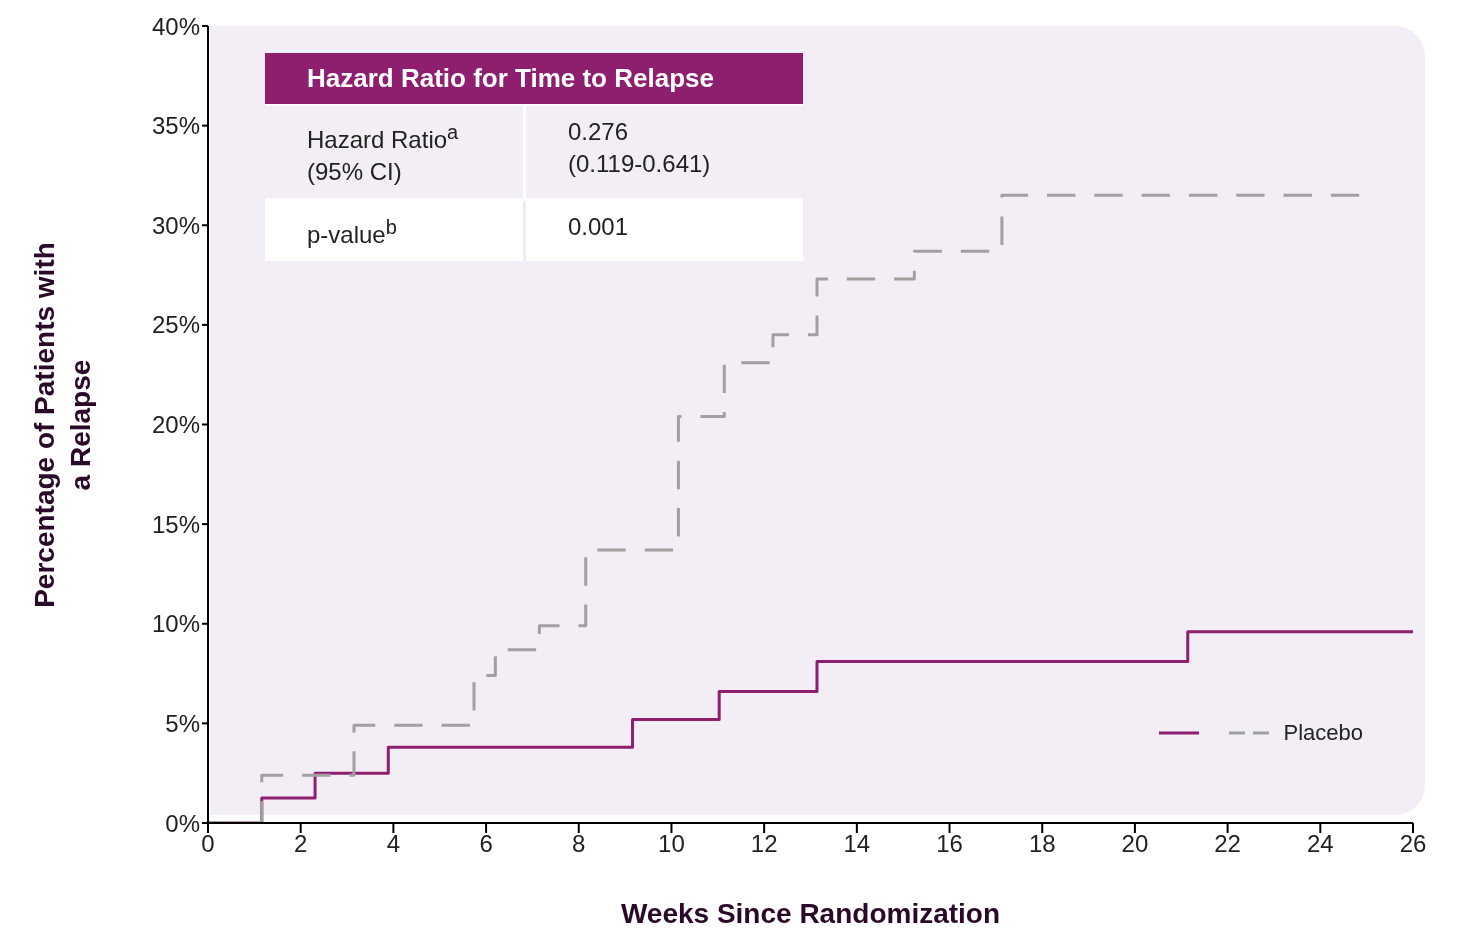 The width and height of the screenshot is (1458, 934). What do you see at coordinates (857, 844) in the screenshot?
I see `x-tick-label: 14` at bounding box center [857, 844].